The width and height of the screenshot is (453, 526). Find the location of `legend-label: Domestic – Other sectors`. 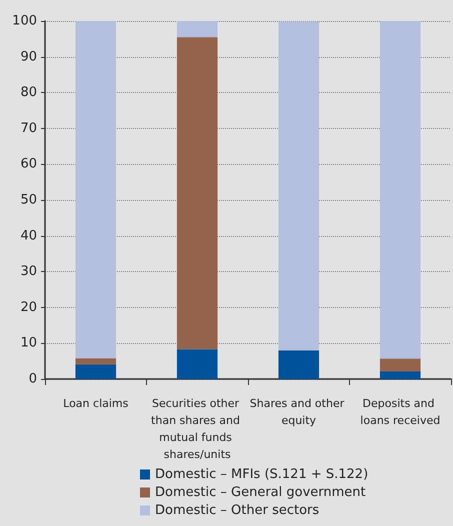

legend-label: Domestic – Other sectors is located at coordinates (237, 510).